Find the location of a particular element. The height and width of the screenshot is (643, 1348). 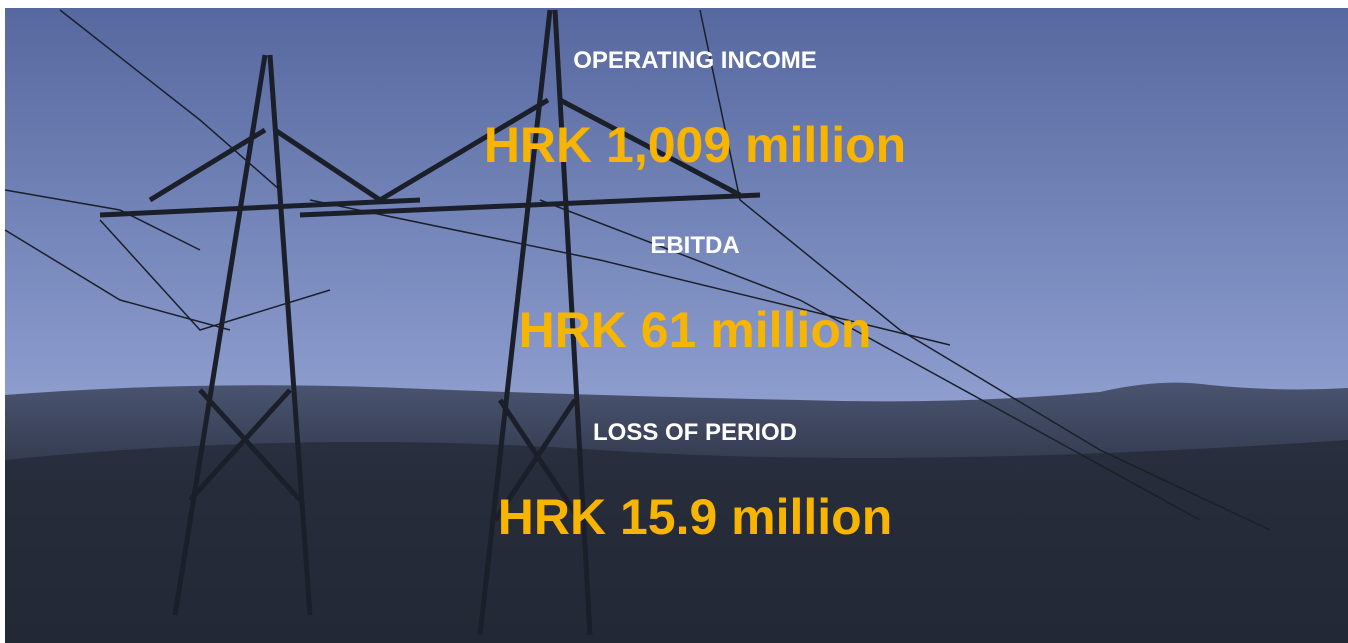

value: HRK 15.9 million is located at coordinates (695, 517).